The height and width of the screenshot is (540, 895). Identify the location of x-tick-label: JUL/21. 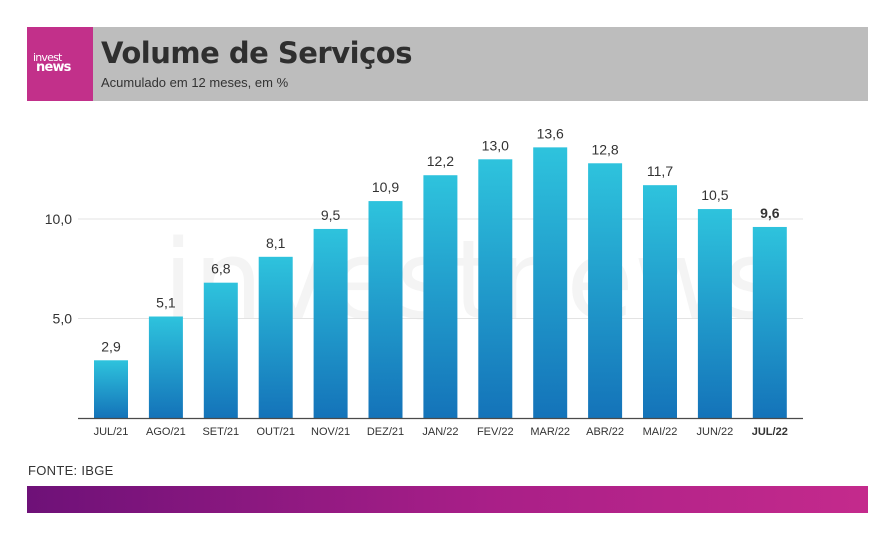
(111, 432).